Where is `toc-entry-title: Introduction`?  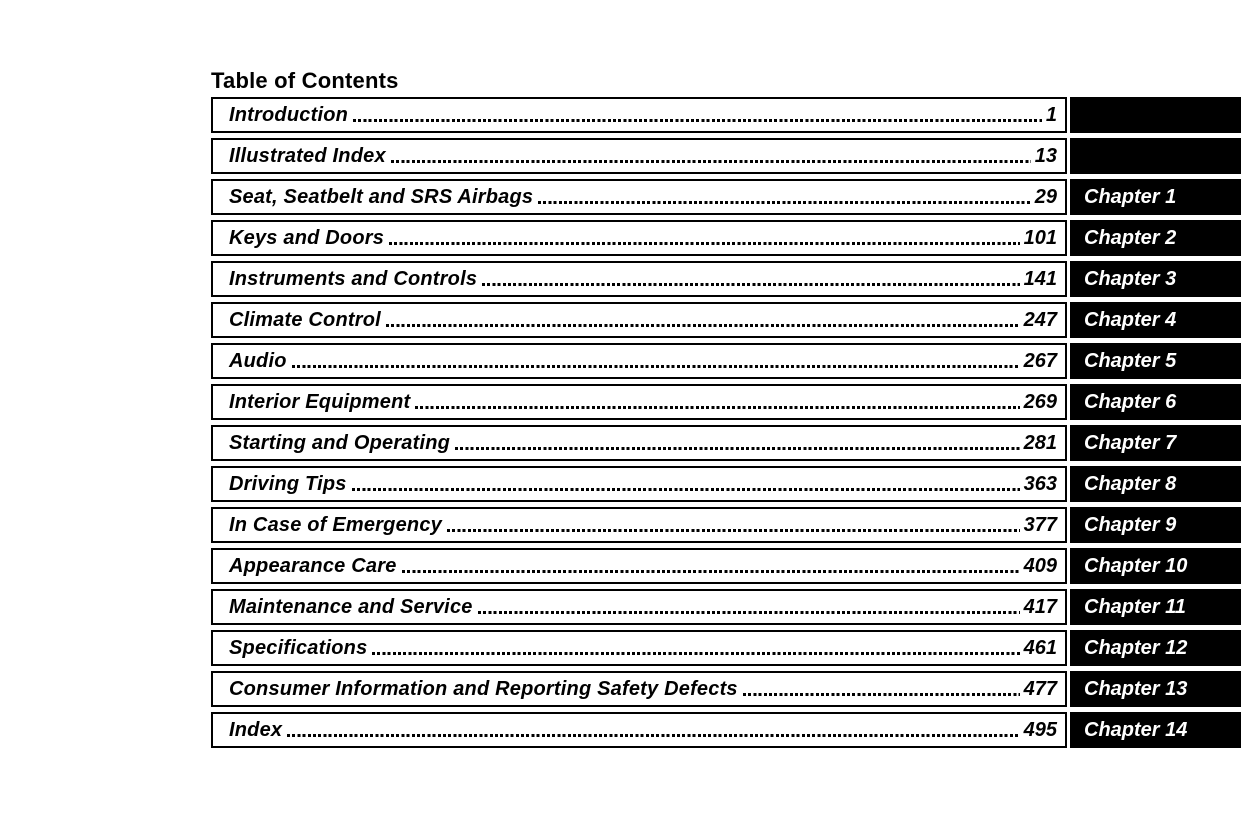
toc-entry-title: Introduction is located at coordinates (289, 114).